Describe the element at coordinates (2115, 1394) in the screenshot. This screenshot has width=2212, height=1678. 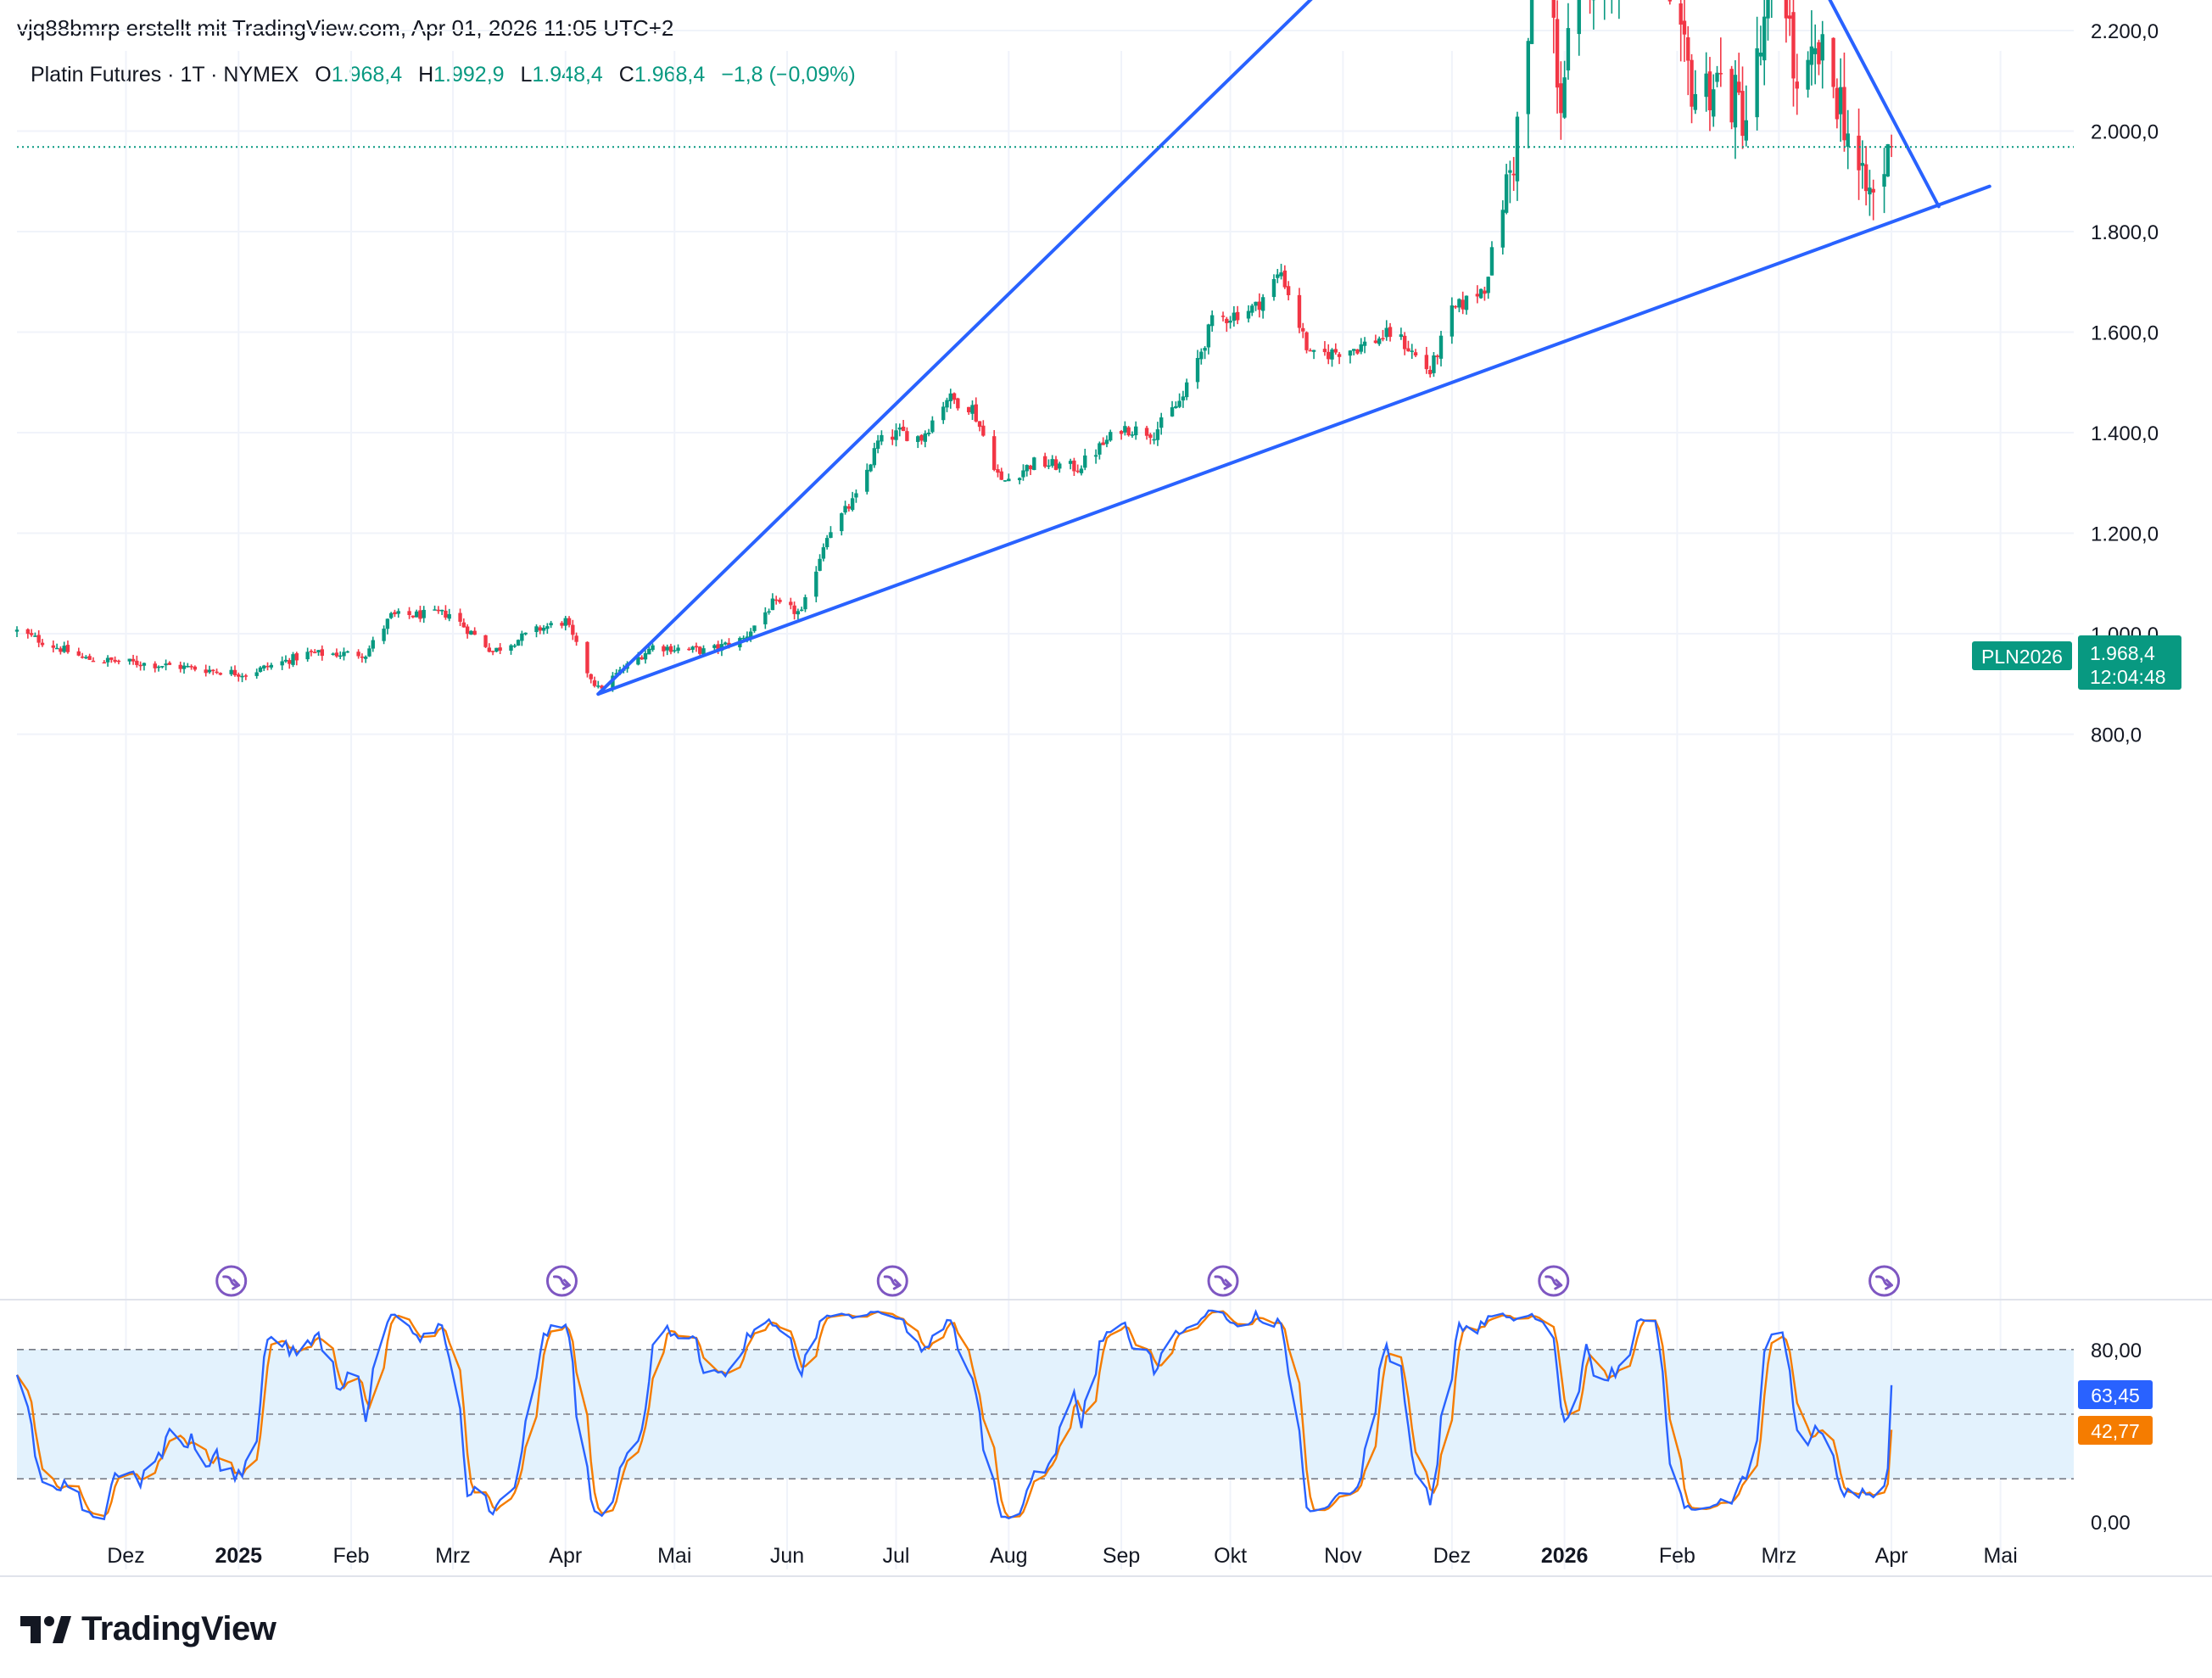
I see `stoch-k-badge-bg` at that location.